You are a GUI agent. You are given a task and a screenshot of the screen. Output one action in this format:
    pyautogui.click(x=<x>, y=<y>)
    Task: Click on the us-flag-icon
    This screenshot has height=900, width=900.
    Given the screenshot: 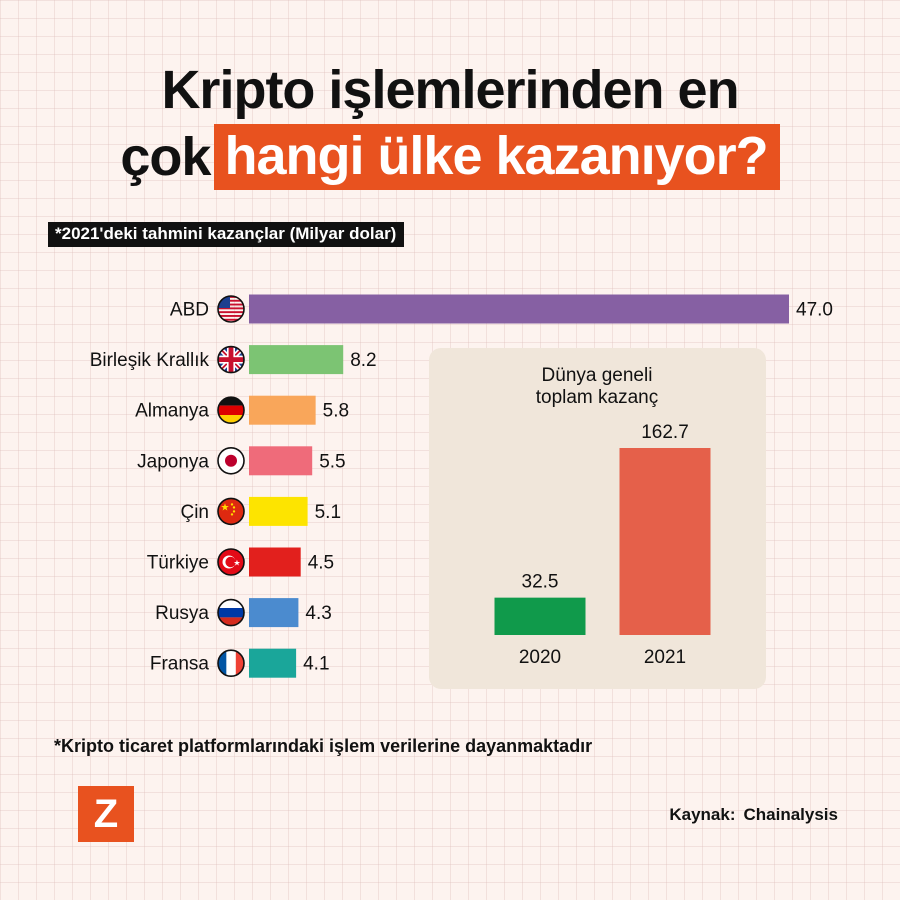 What is the action you would take?
    pyautogui.click(x=231, y=309)
    